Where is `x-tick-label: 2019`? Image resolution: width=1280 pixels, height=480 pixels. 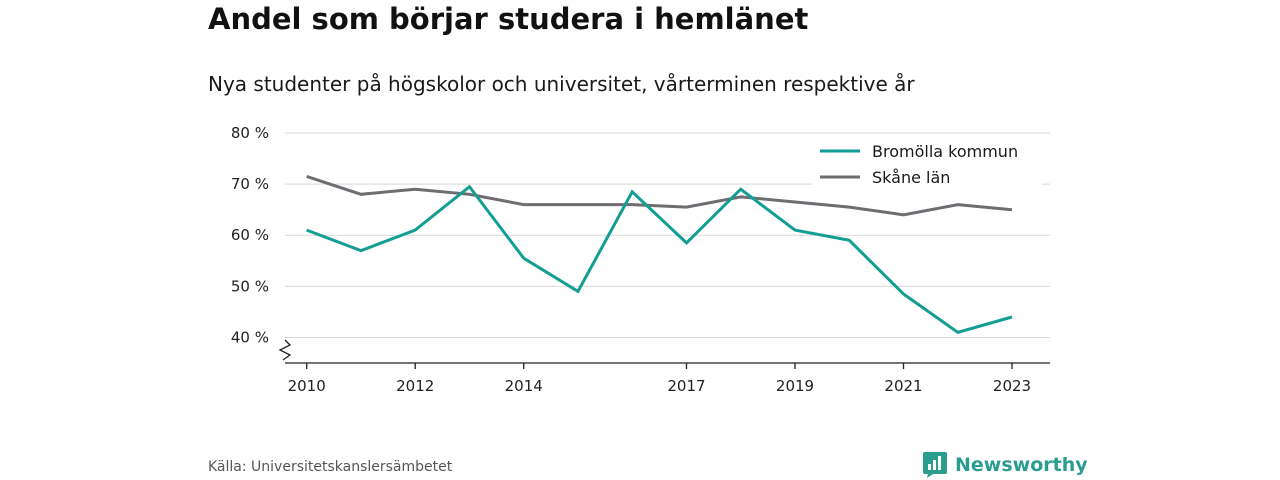
x-tick-label: 2019 is located at coordinates (795, 386).